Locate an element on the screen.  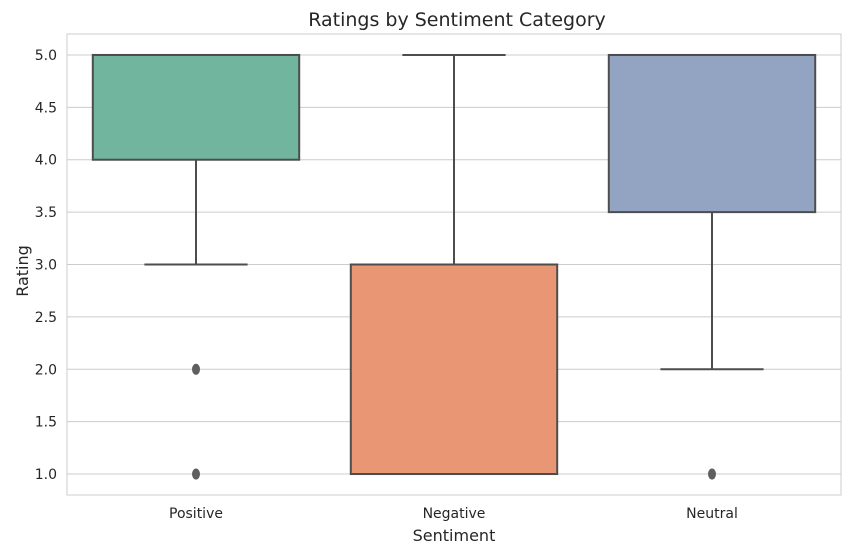
y-tick-label: 3.5 is located at coordinates (46, 213).